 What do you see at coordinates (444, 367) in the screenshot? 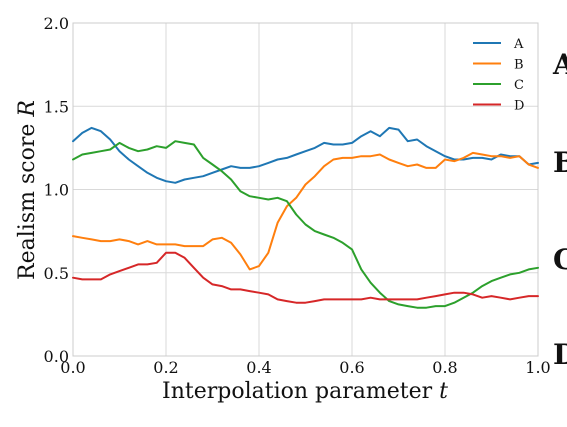
I see `x-tick-label: 0.8` at bounding box center [444, 367].